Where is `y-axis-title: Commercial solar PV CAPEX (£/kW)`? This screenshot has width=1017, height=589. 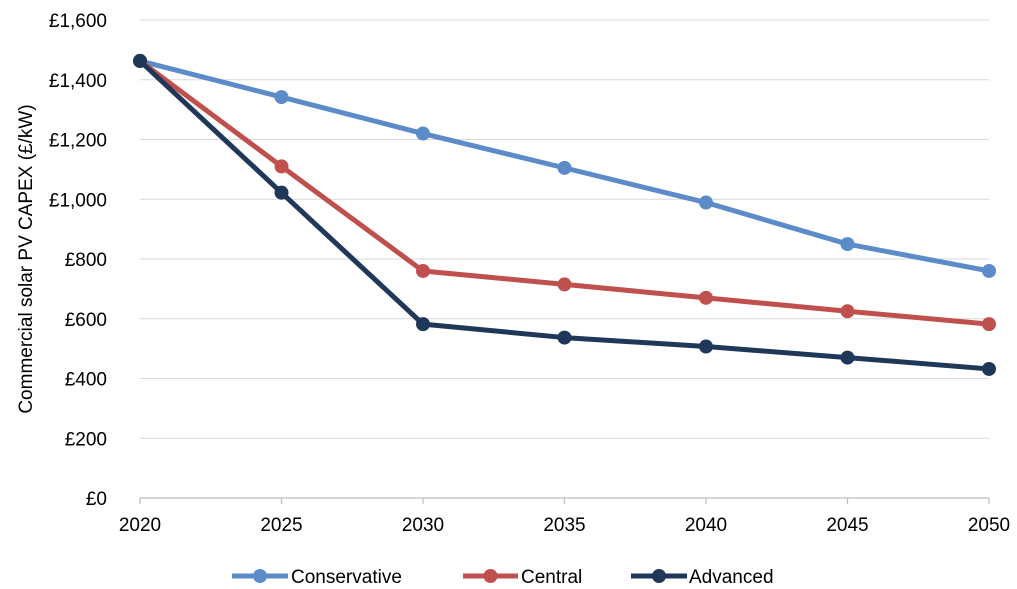 y-axis-title: Commercial solar PV CAPEX (£/kW) is located at coordinates (26, 258).